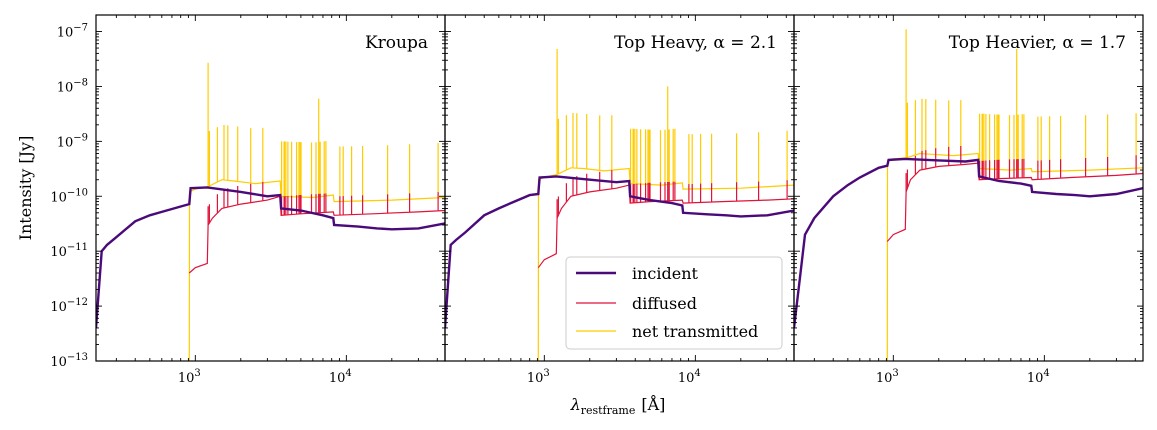 The image size is (1157, 430). Describe the element at coordinates (653, 404) in the screenshot. I see `x-axis-title-unit: [Å]` at that location.